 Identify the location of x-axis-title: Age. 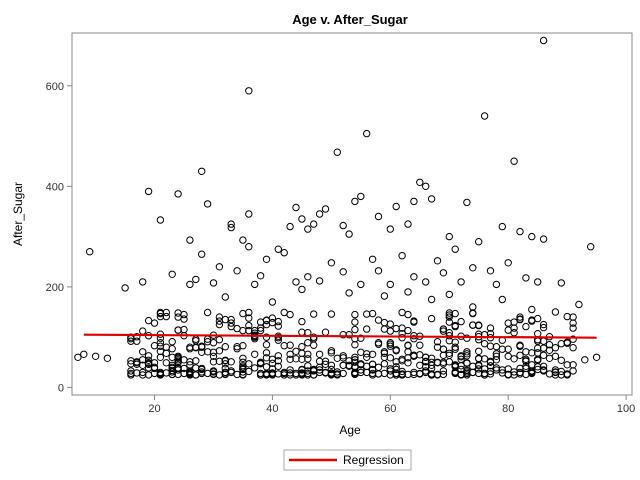
(350, 430).